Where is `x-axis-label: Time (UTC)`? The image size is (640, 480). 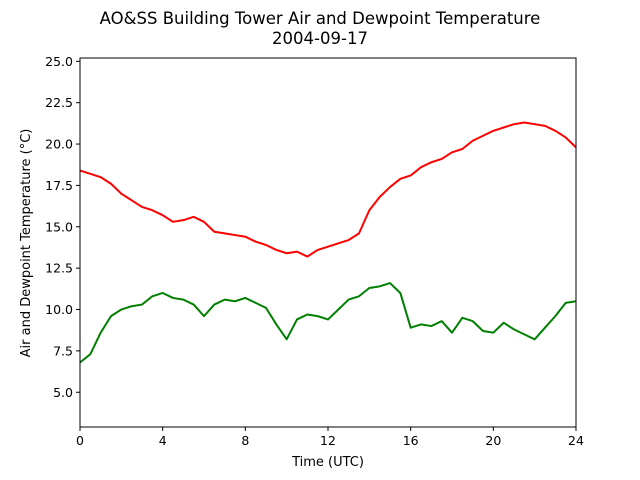 x-axis-label: Time (UTC) is located at coordinates (327, 462).